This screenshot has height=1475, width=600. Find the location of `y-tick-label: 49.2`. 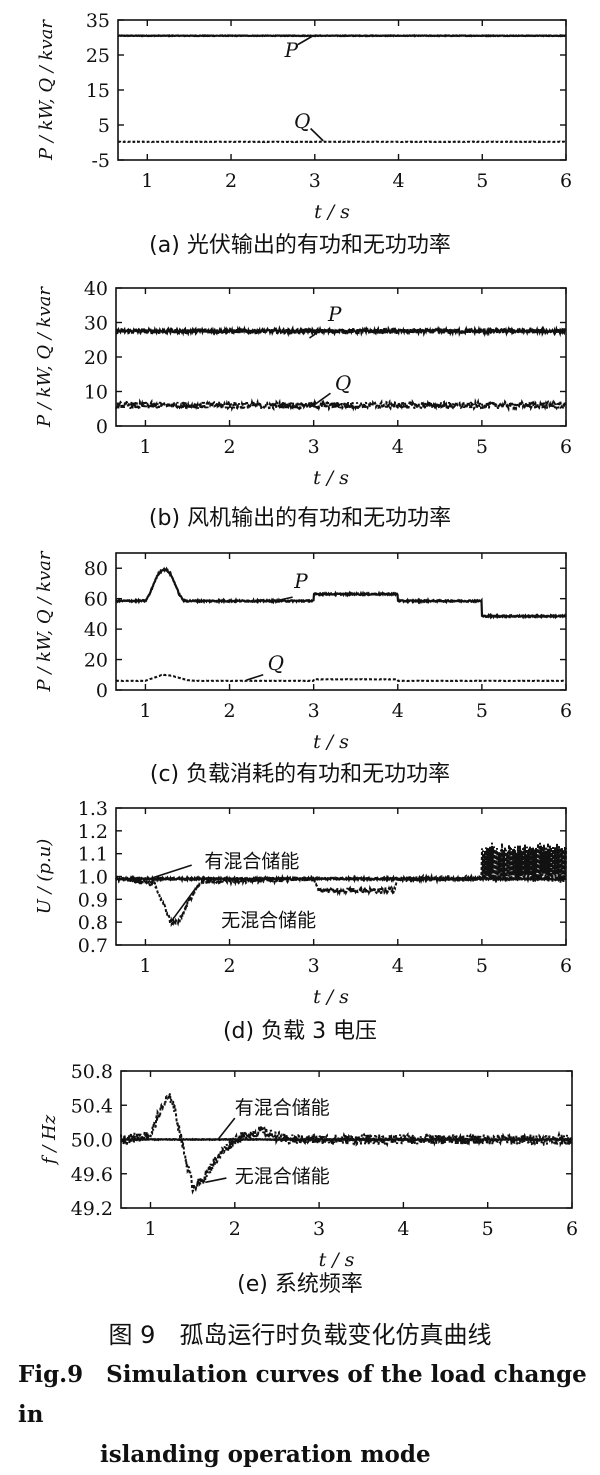

y-tick-label: 49.2 is located at coordinates (92, 1209).